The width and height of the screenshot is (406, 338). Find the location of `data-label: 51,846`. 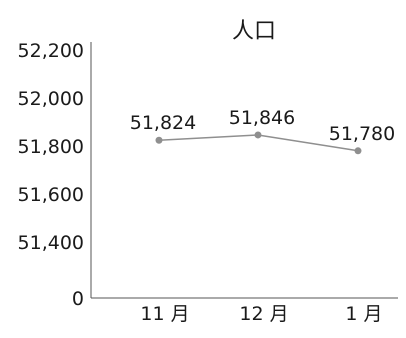

data-label: 51,846 is located at coordinates (262, 118).